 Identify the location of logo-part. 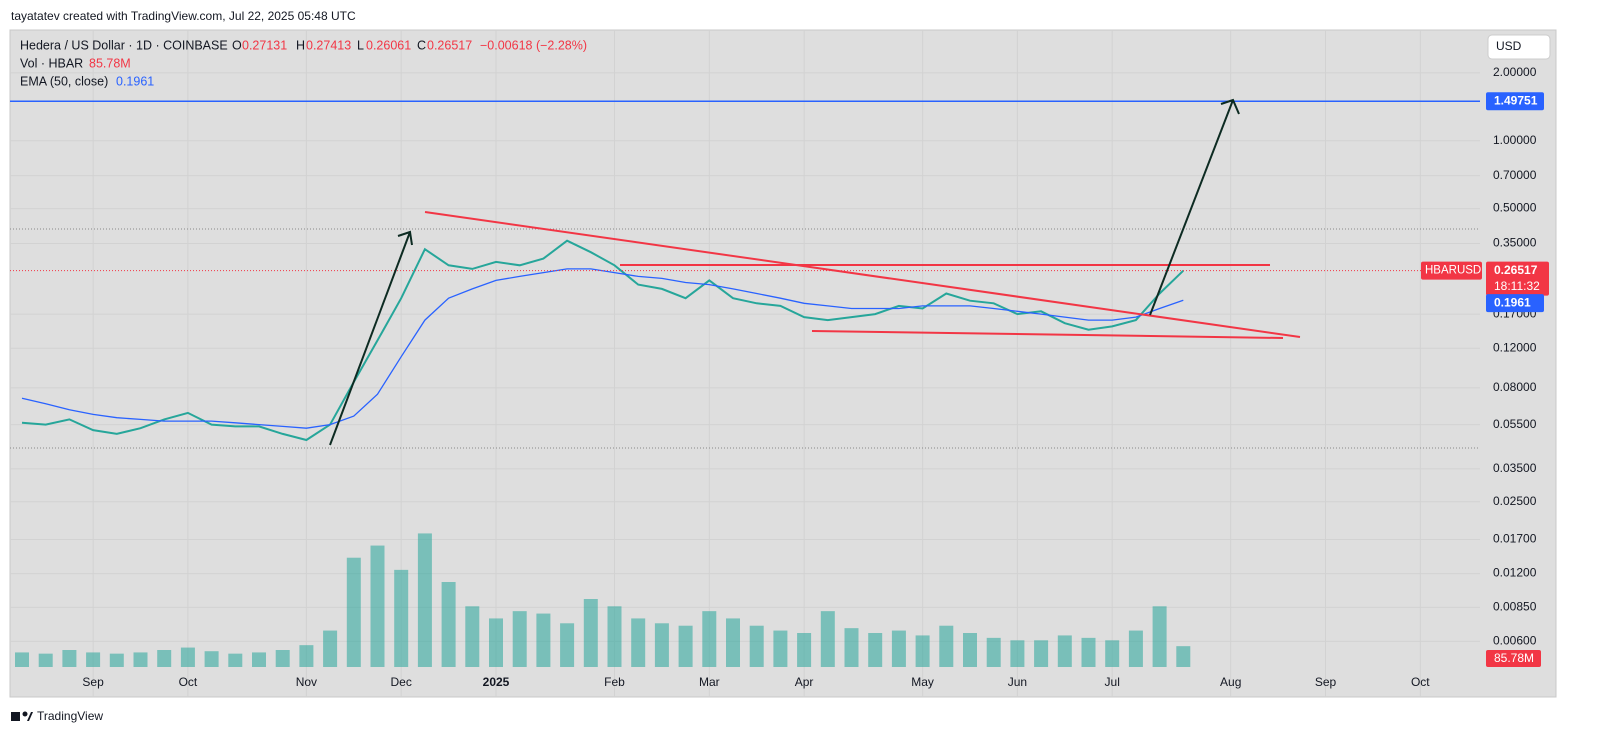
(30, 716).